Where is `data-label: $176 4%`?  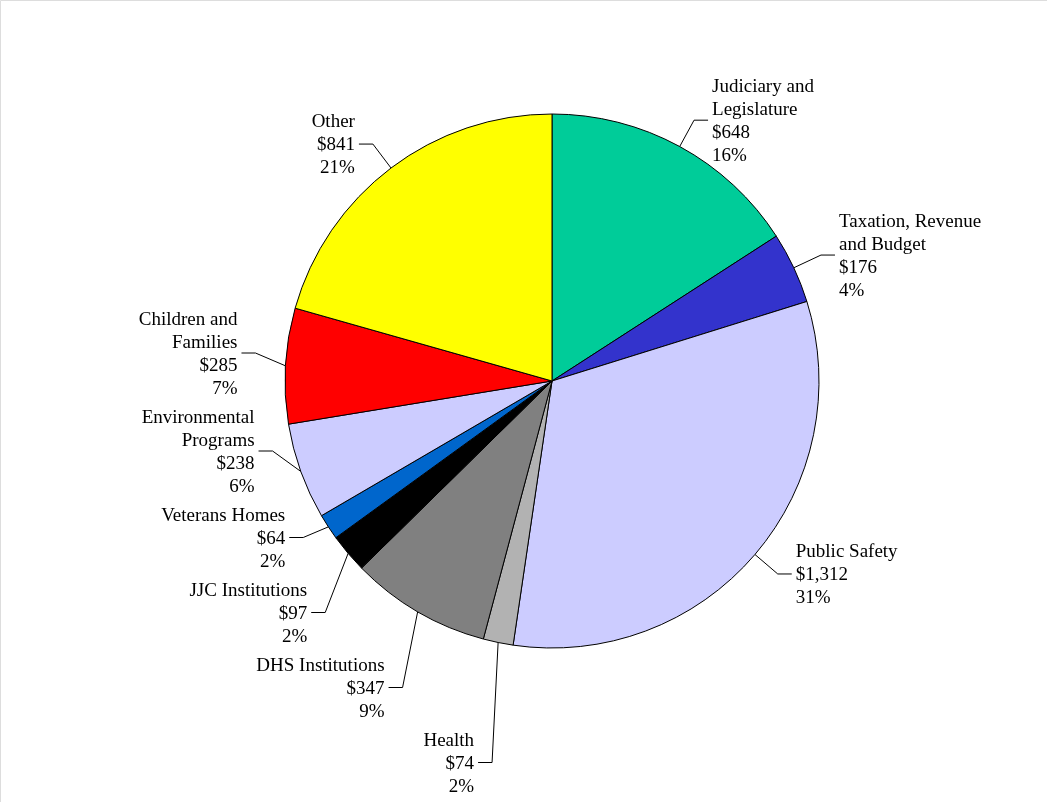 data-label: $176 4% is located at coordinates (857, 277).